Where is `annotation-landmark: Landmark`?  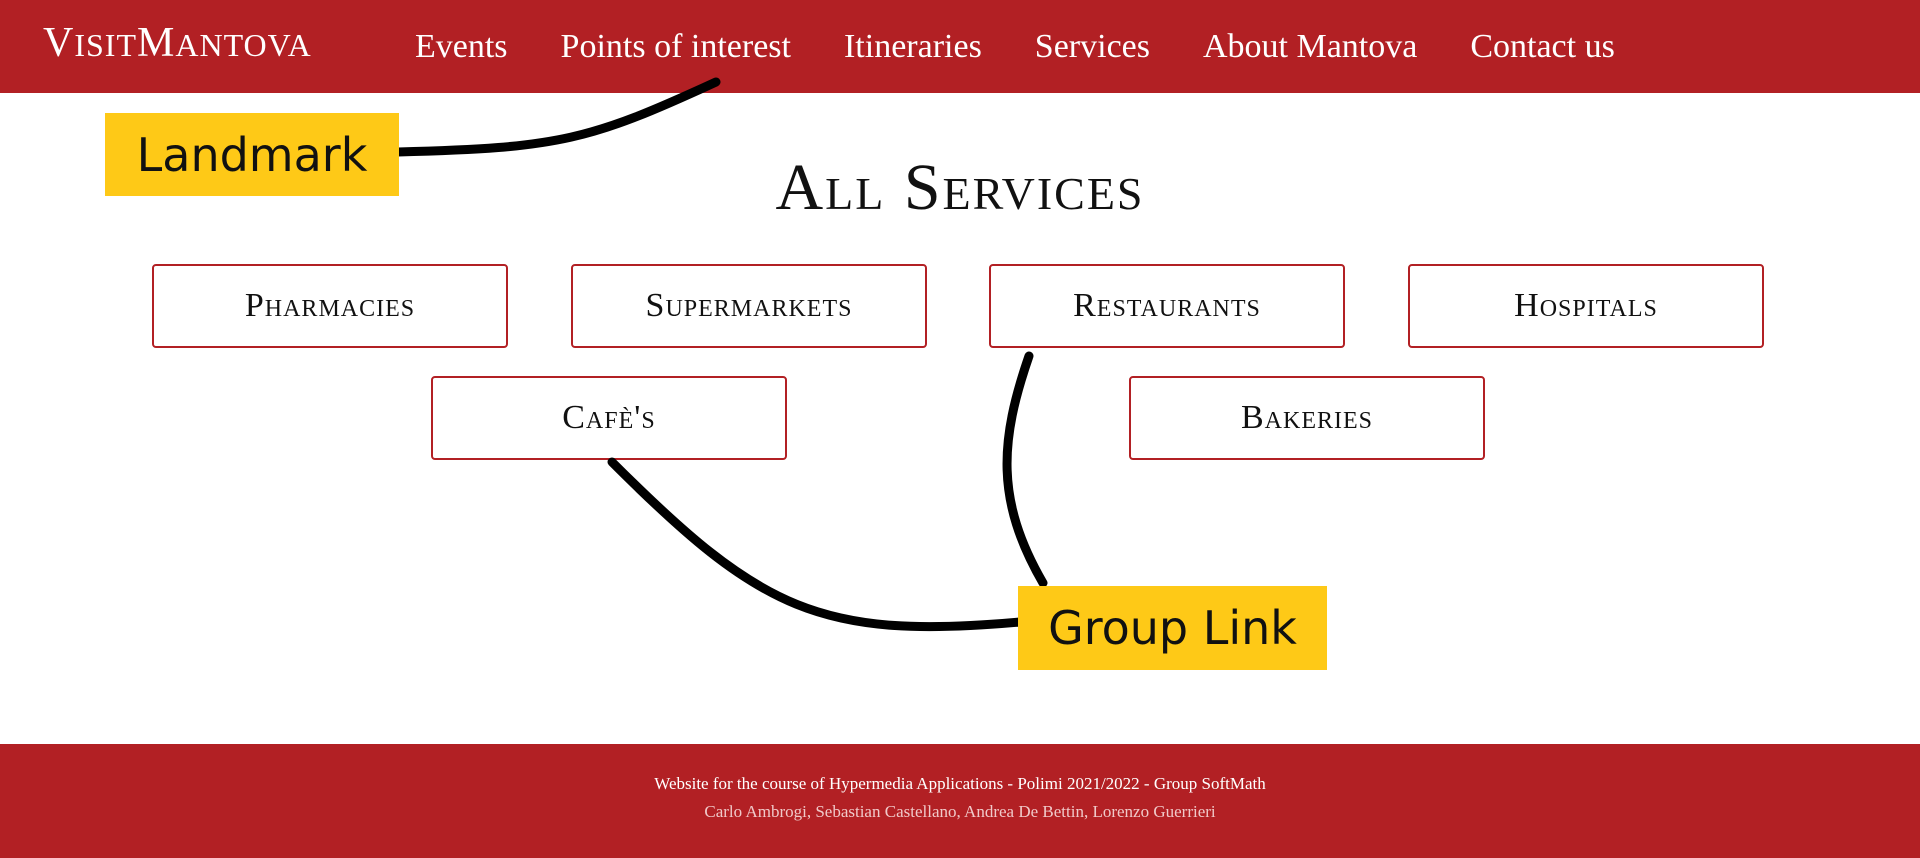 annotation-landmark: Landmark is located at coordinates (252, 154).